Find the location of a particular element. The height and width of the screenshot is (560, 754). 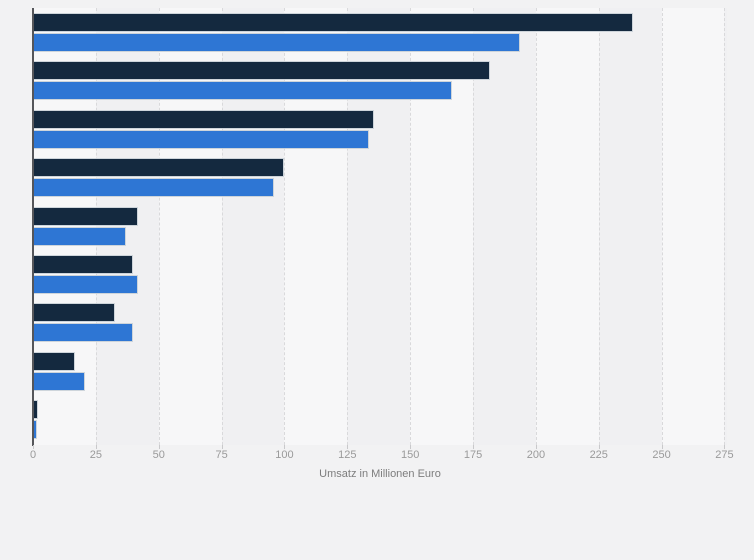

x-tick-label: 200 is located at coordinates (536, 455).